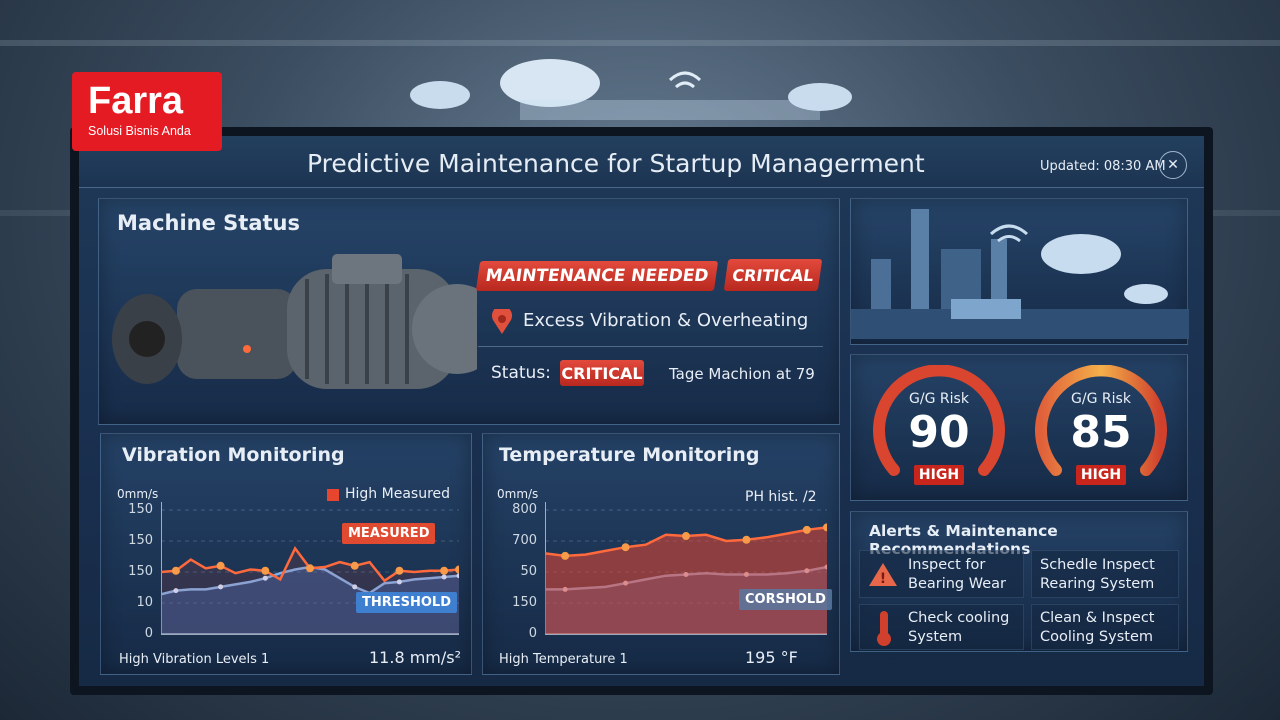 The width and height of the screenshot is (1280, 720). I want to click on warning-icon: !, so click(883, 575).